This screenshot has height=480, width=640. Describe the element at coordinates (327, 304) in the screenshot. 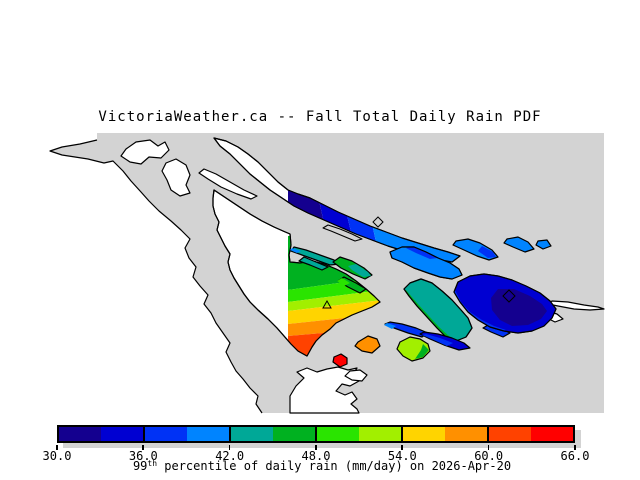

I see `station-triangle-icon` at that location.